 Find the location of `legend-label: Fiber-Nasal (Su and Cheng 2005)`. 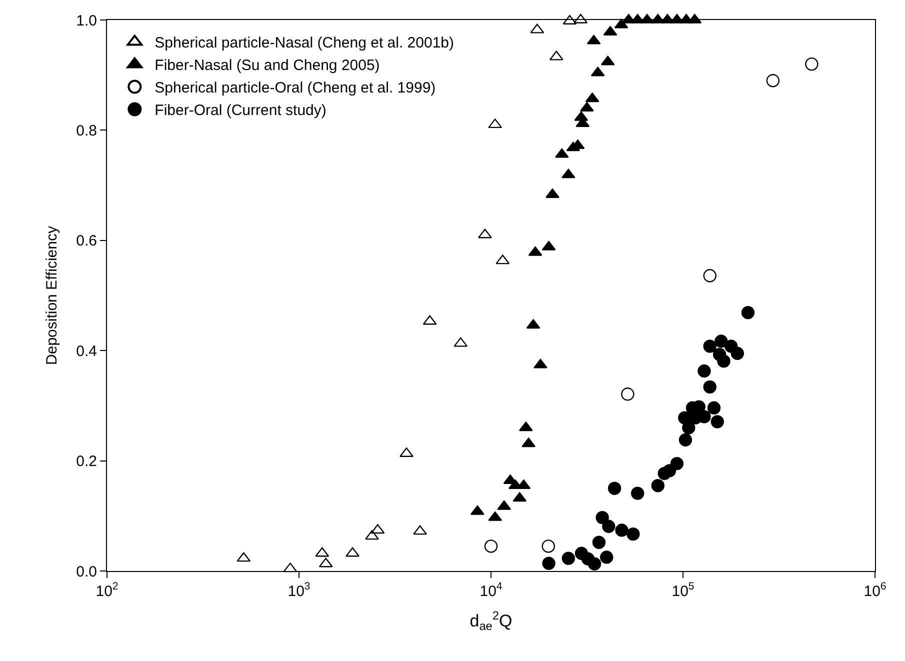

legend-label: Fiber-Nasal (Su and Cheng 2005) is located at coordinates (267, 65).